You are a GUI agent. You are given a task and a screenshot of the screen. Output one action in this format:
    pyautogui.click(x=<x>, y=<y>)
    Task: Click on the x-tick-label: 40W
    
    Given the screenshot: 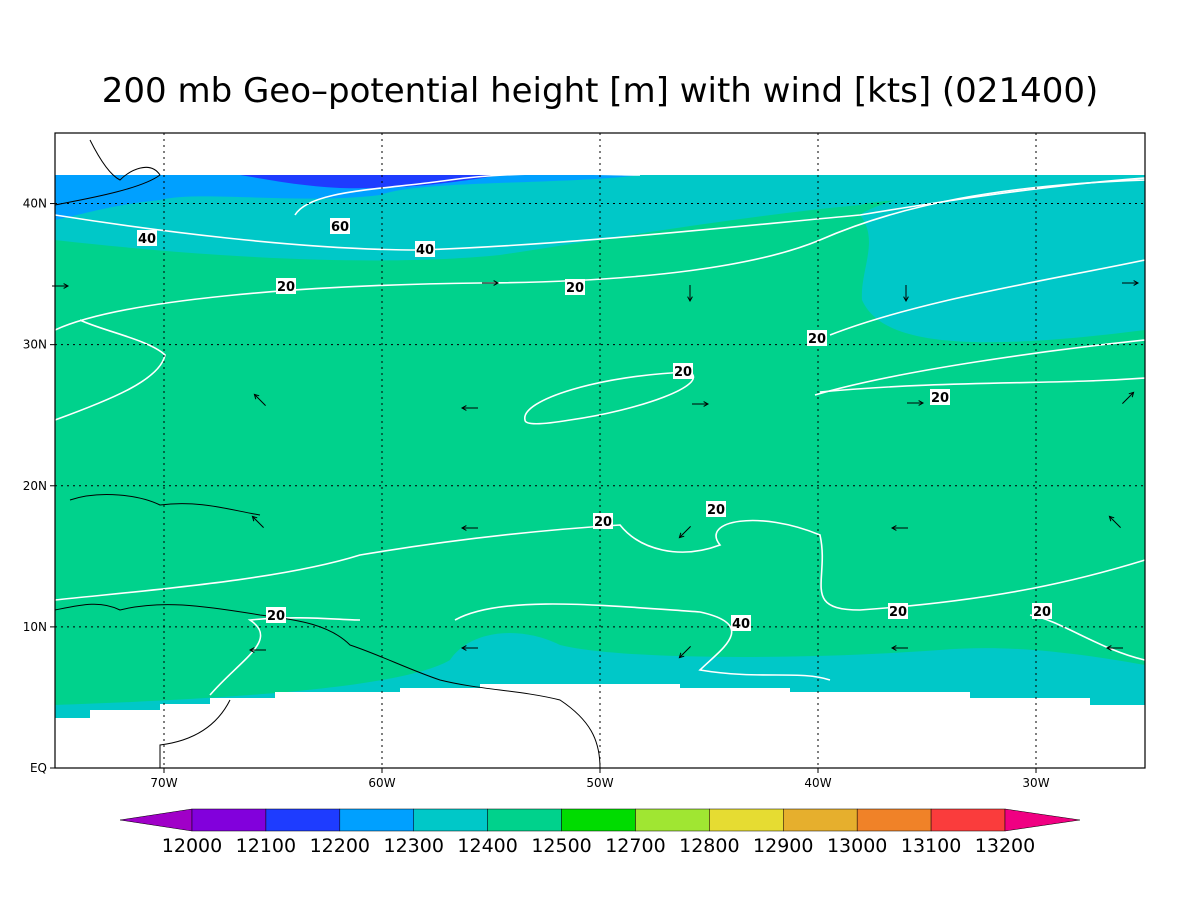 What is the action you would take?
    pyautogui.click(x=817, y=783)
    